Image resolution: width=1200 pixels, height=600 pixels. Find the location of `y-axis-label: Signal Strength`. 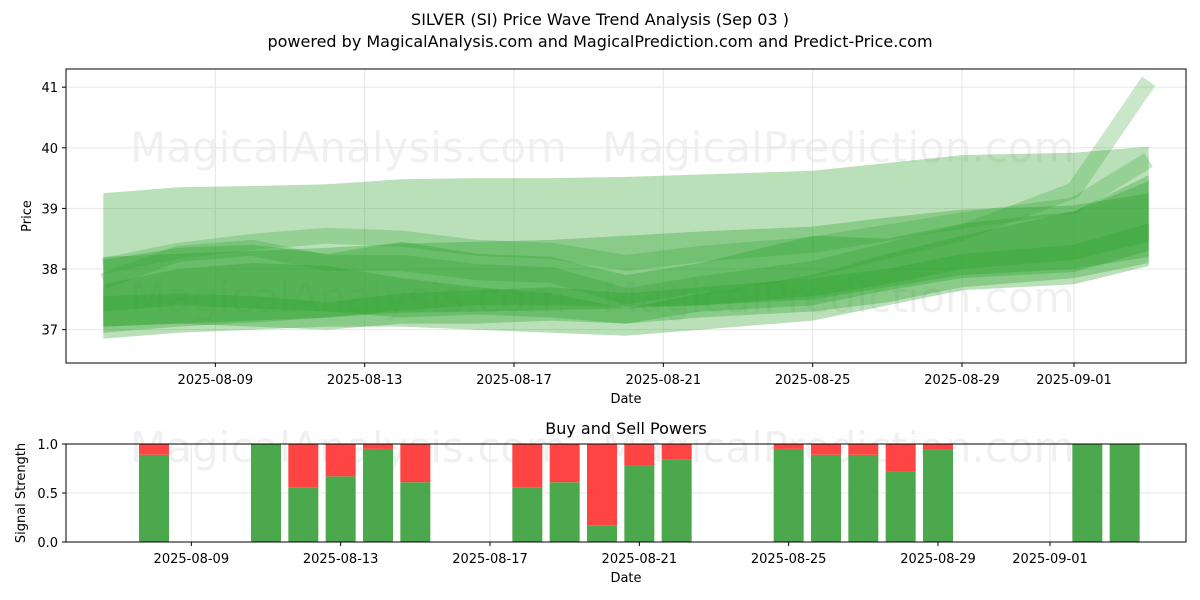

y-axis-label: Signal Strength is located at coordinates (21, 493).